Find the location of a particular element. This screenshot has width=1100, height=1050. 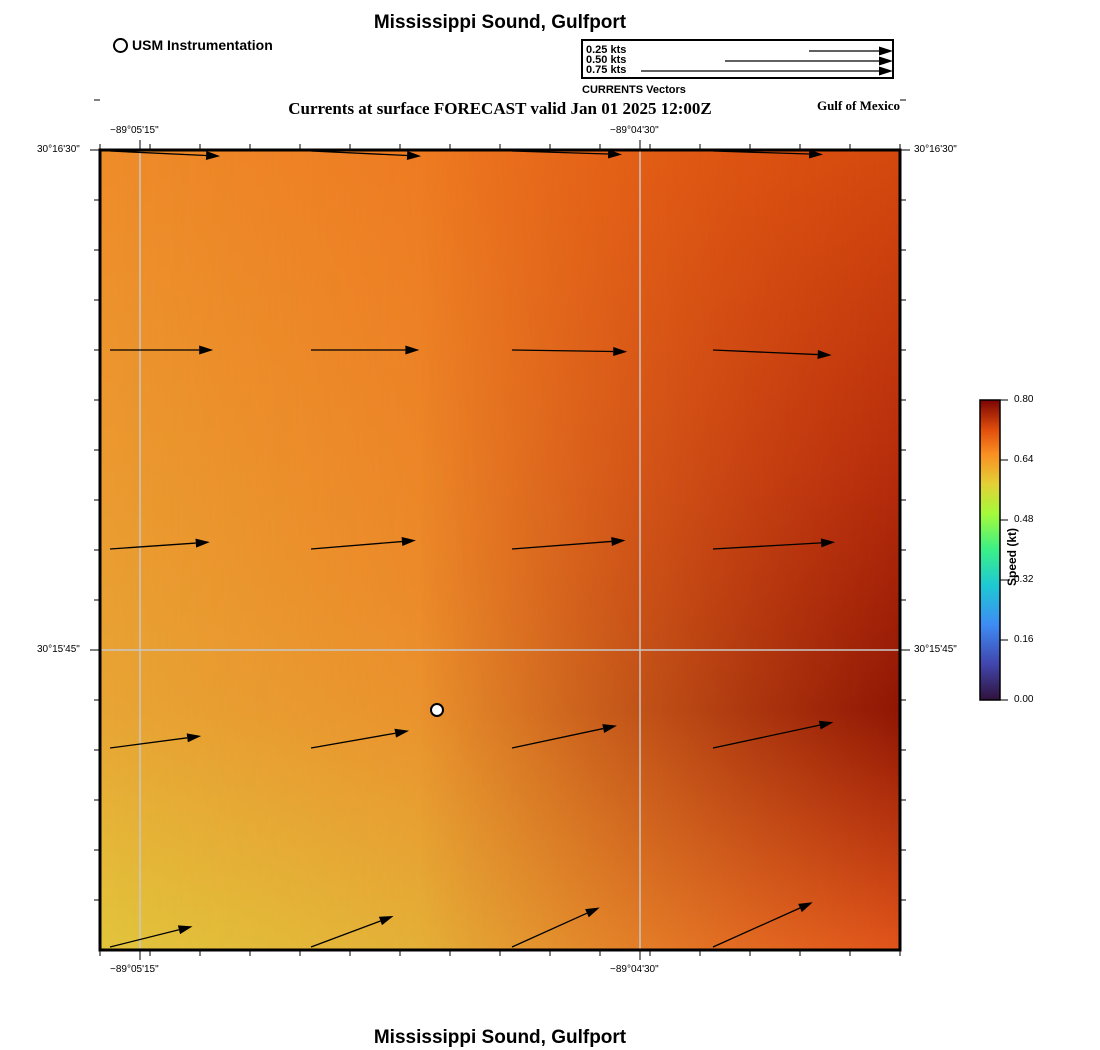

vector-legend-arrows is located at coordinates (767, 61).